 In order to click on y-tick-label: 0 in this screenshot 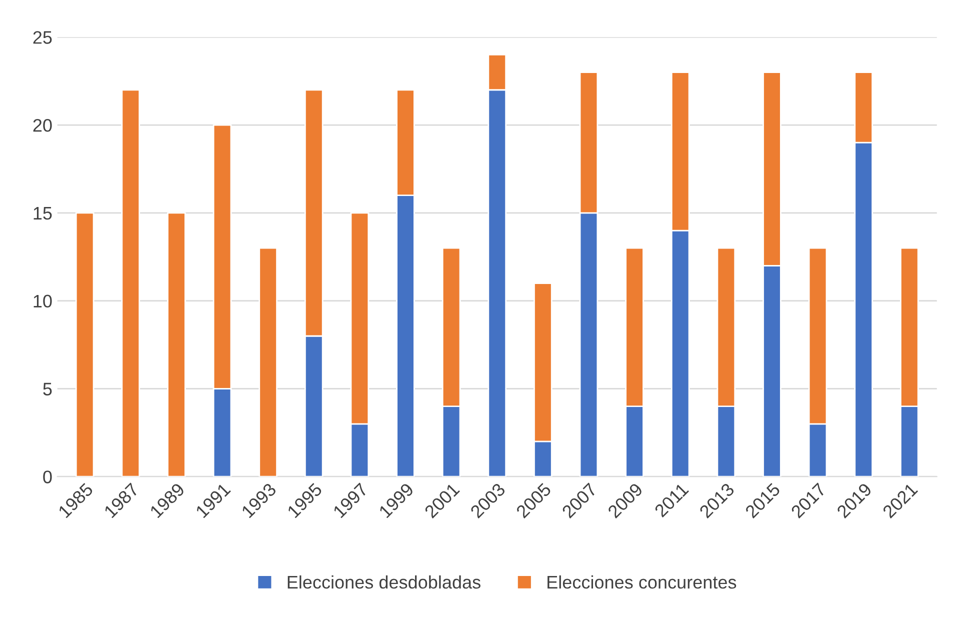, I will do `click(47, 477)`.